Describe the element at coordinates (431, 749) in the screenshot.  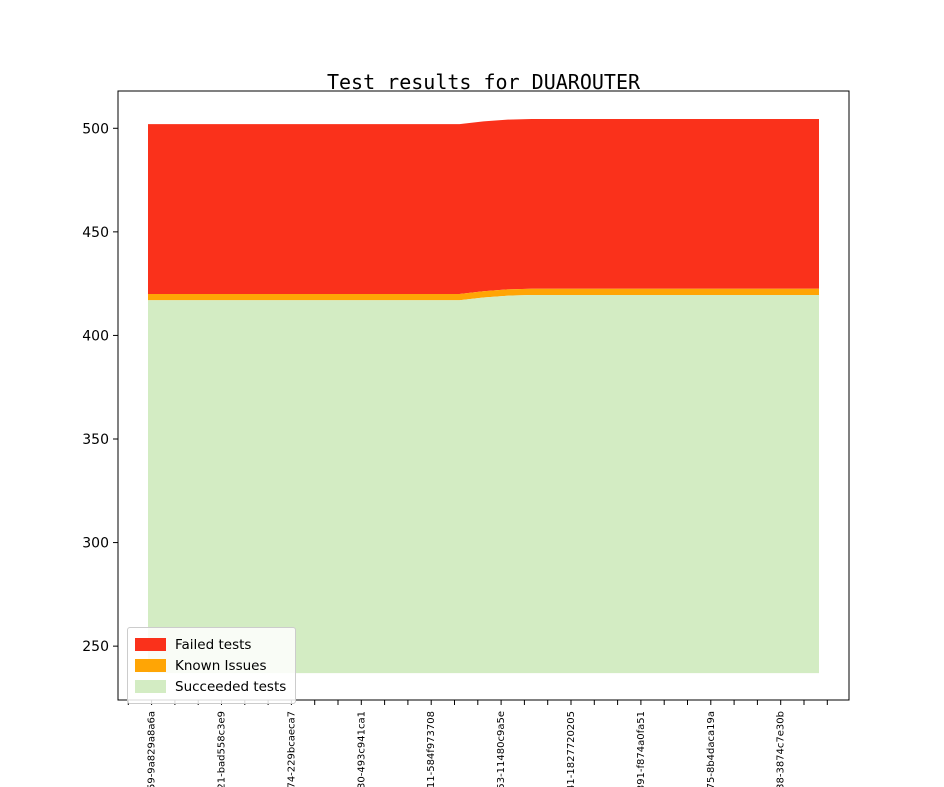
I see `x-tick-label: 11-584f973708` at that location.